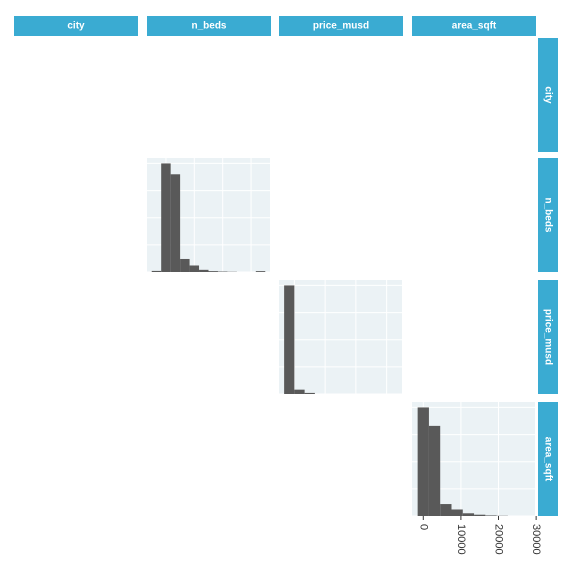 This screenshot has width=579, height=578. I want to click on panel-background, so click(340, 337).